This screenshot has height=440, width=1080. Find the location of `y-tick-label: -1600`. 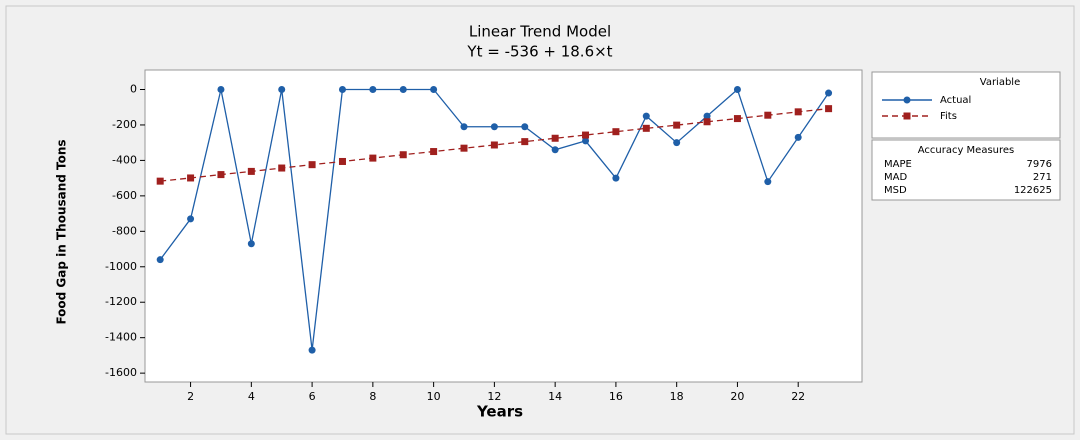

y-tick-label: -1600 is located at coordinates (121, 372).